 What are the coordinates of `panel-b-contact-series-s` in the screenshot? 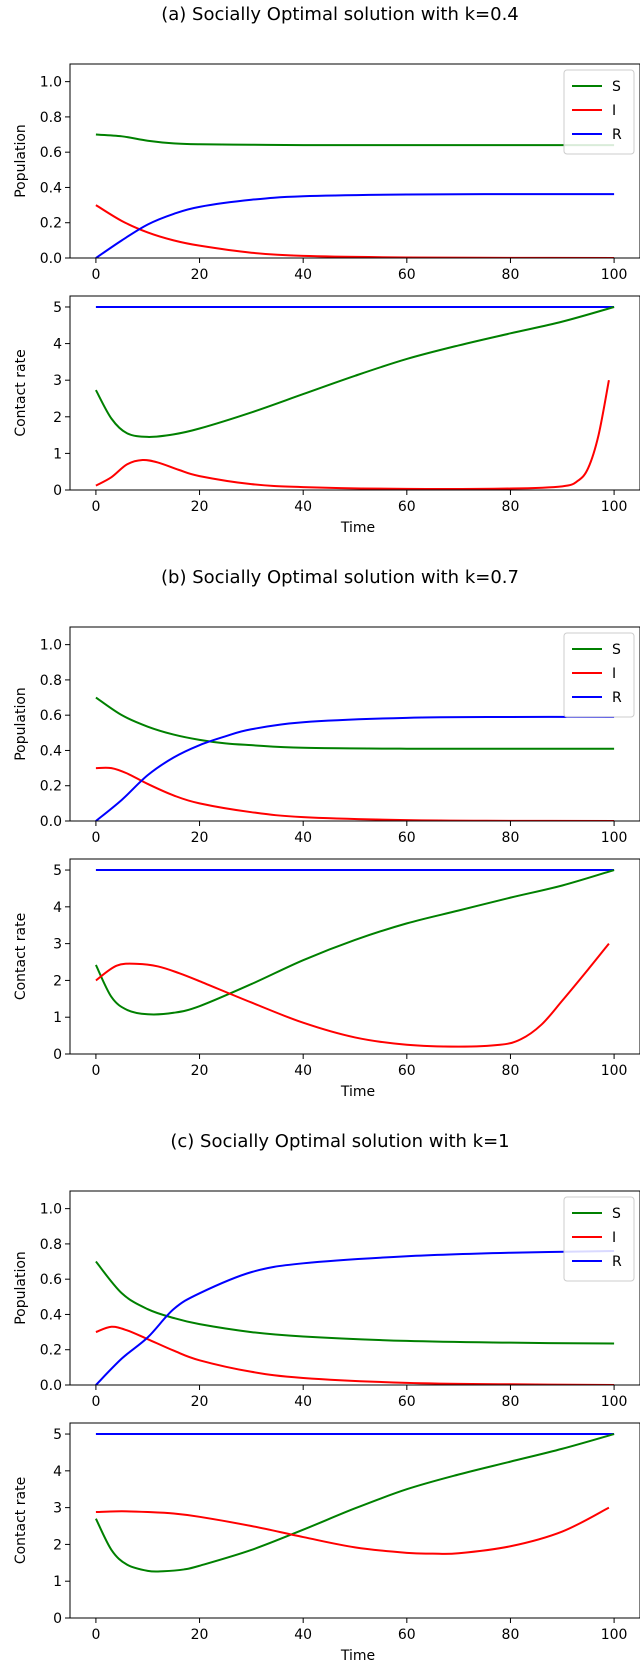 It's located at (355, 942).